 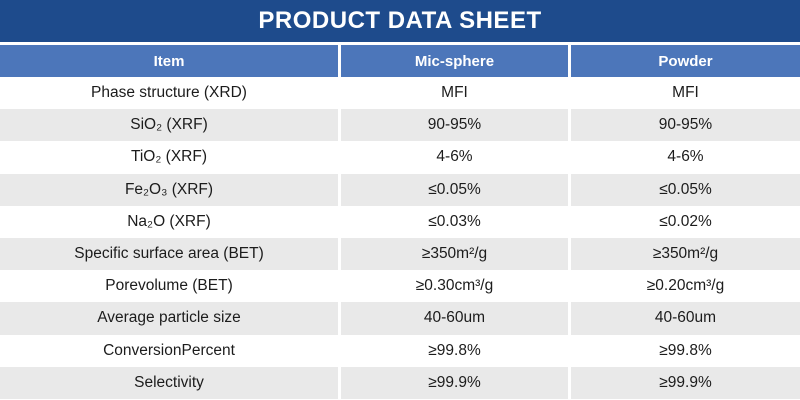 What do you see at coordinates (169, 350) in the screenshot?
I see `cell-item: ConversionPercent` at bounding box center [169, 350].